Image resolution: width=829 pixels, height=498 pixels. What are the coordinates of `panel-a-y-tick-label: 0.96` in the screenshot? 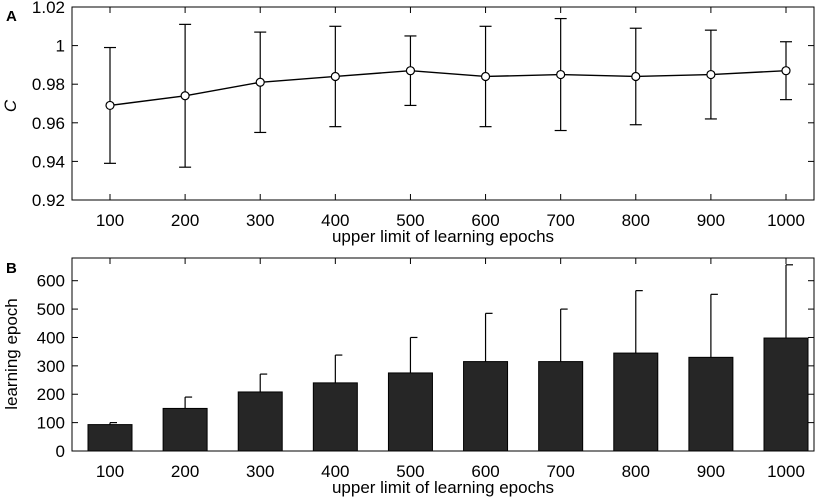 It's located at (48, 123).